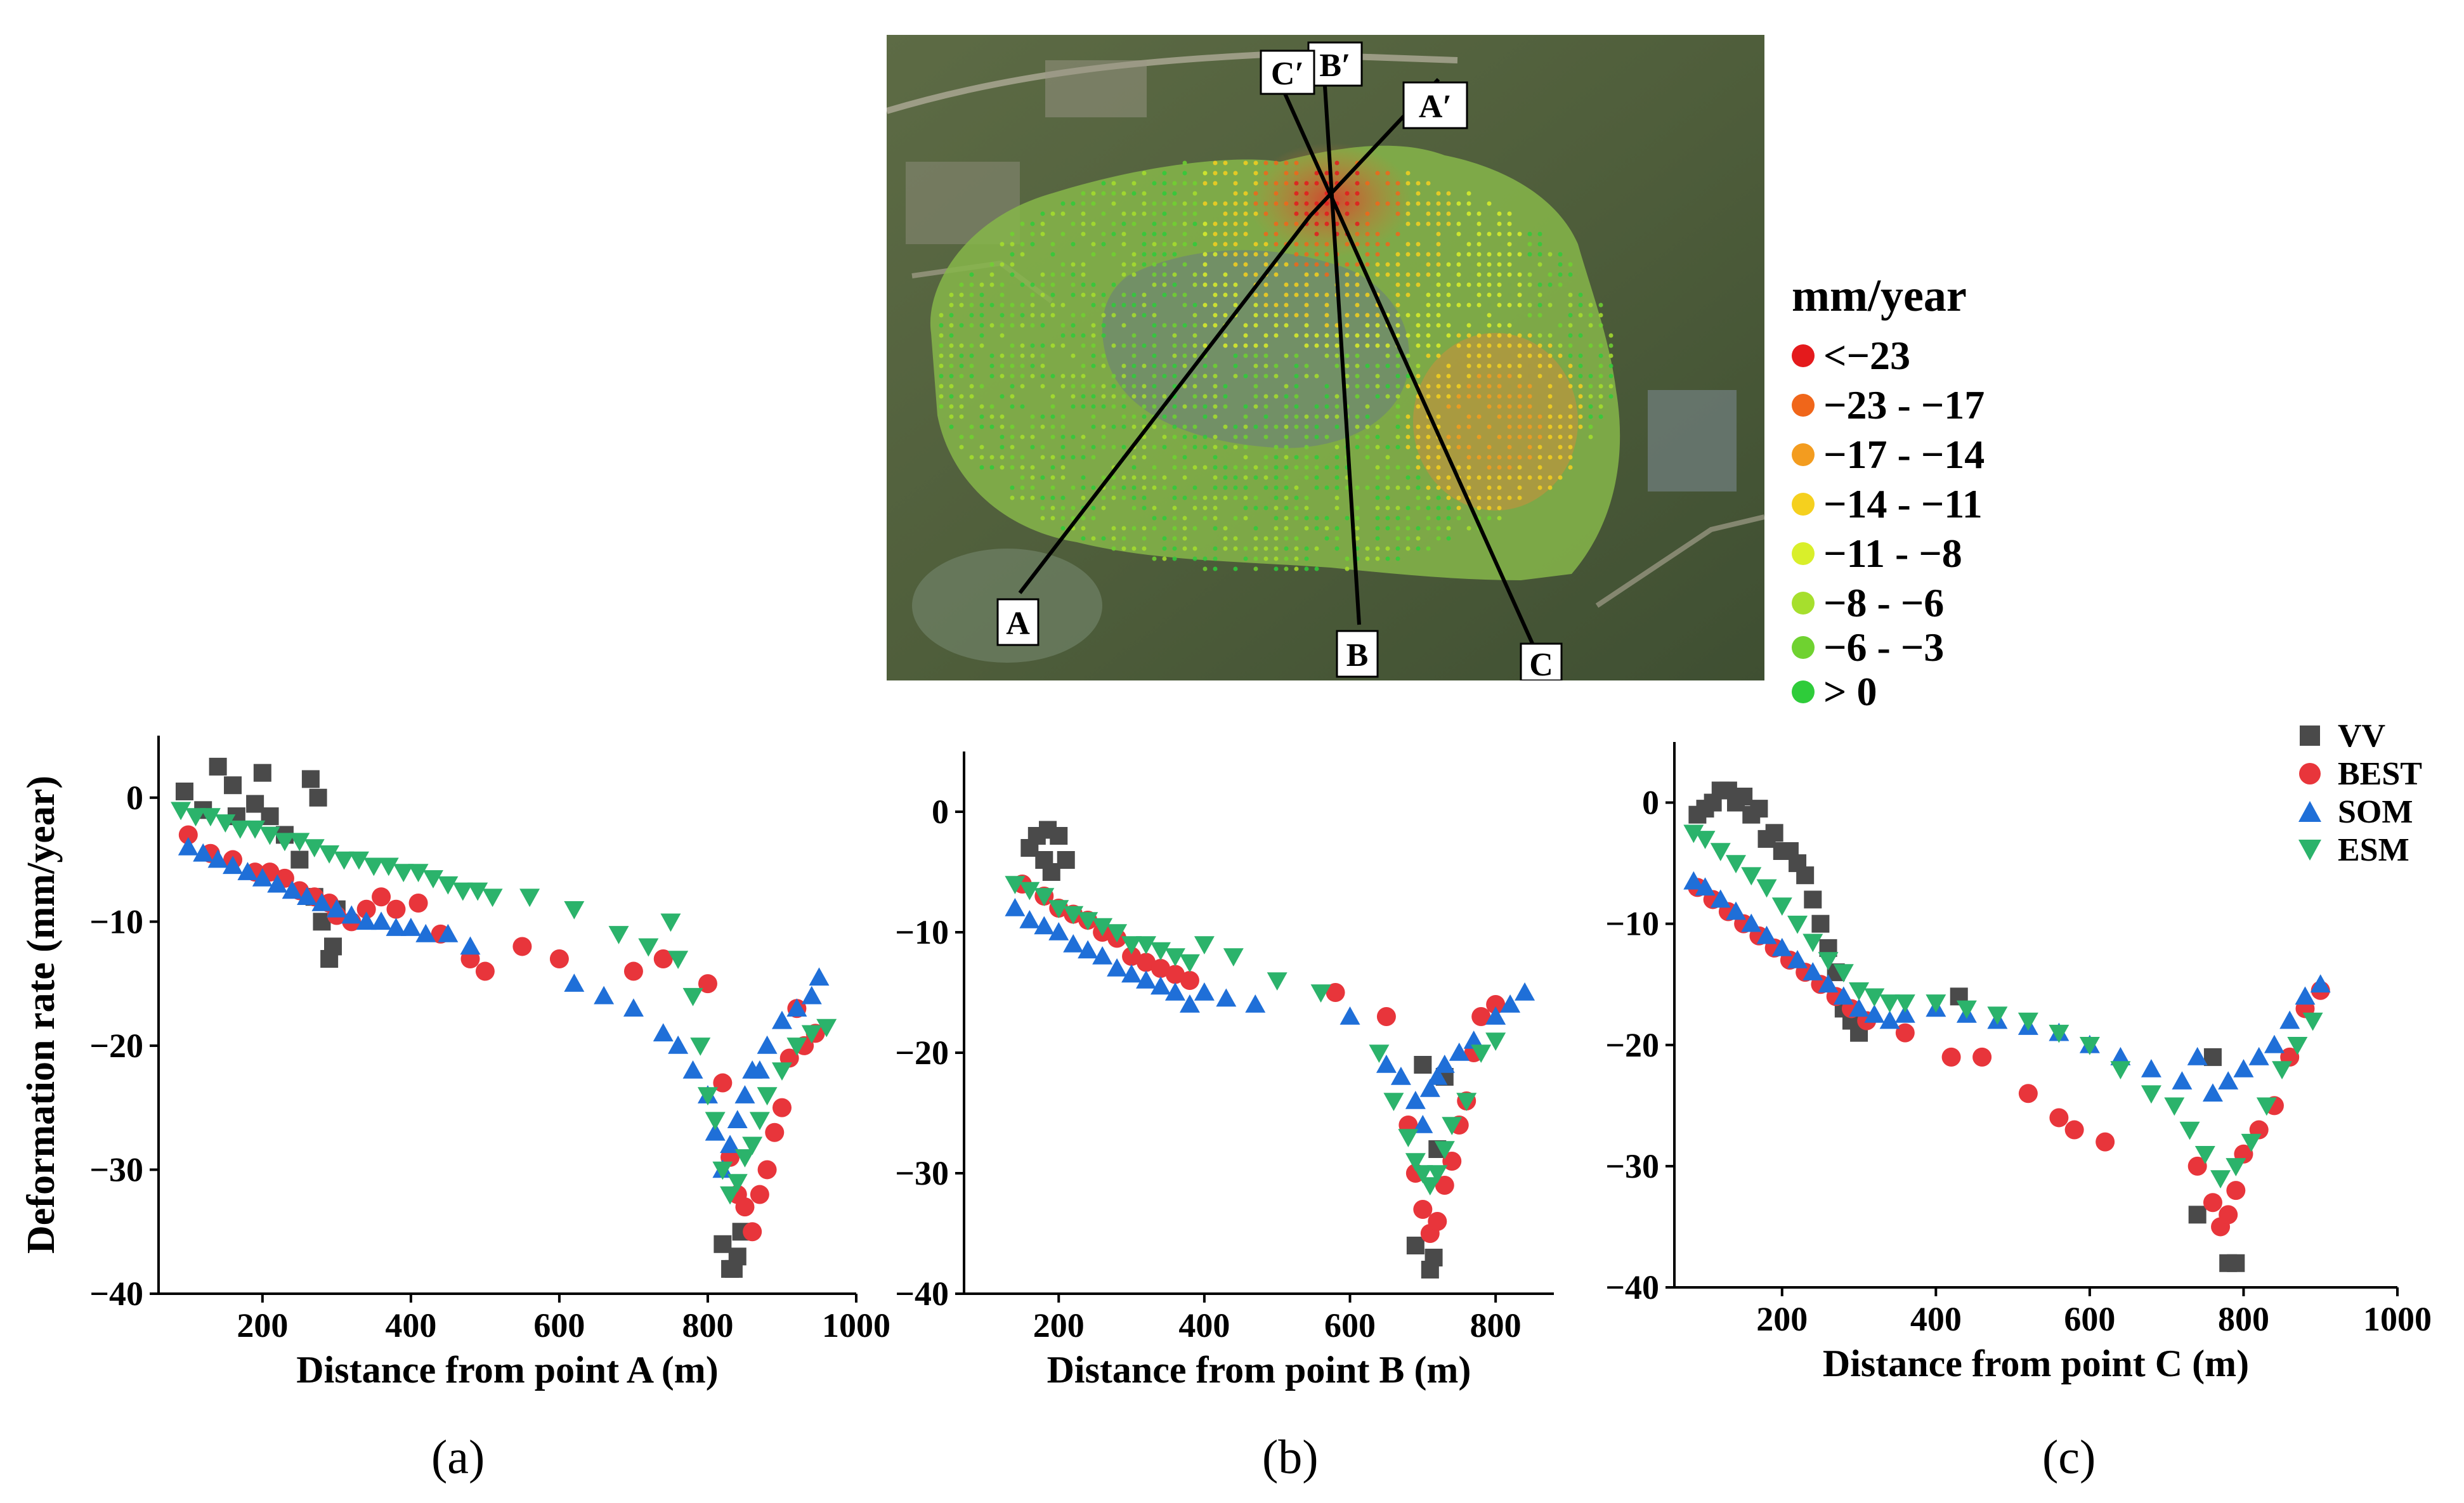 This screenshot has width=2464, height=1503. I want to click on x-tick-label: 600, so click(559, 1325).